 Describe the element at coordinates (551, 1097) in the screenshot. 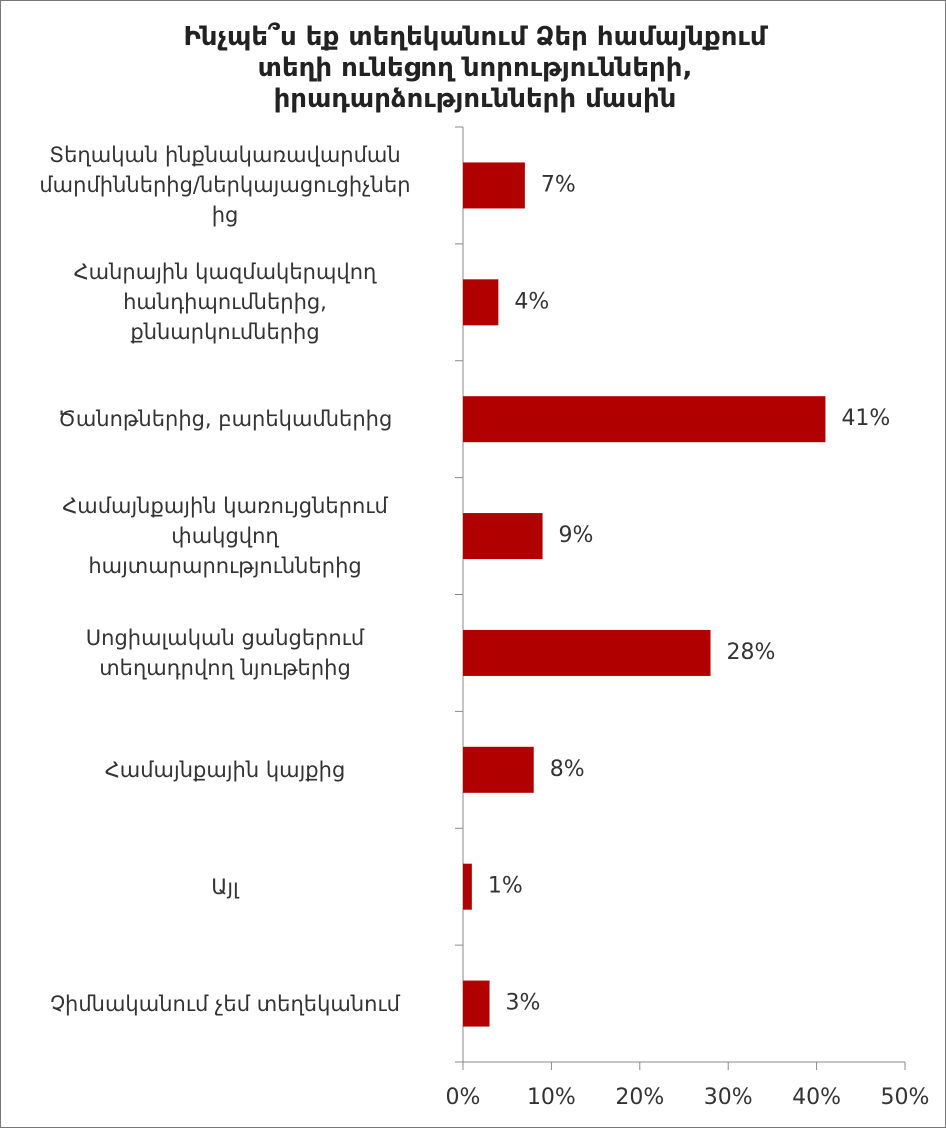

I see `x-tick-label: 10%` at that location.